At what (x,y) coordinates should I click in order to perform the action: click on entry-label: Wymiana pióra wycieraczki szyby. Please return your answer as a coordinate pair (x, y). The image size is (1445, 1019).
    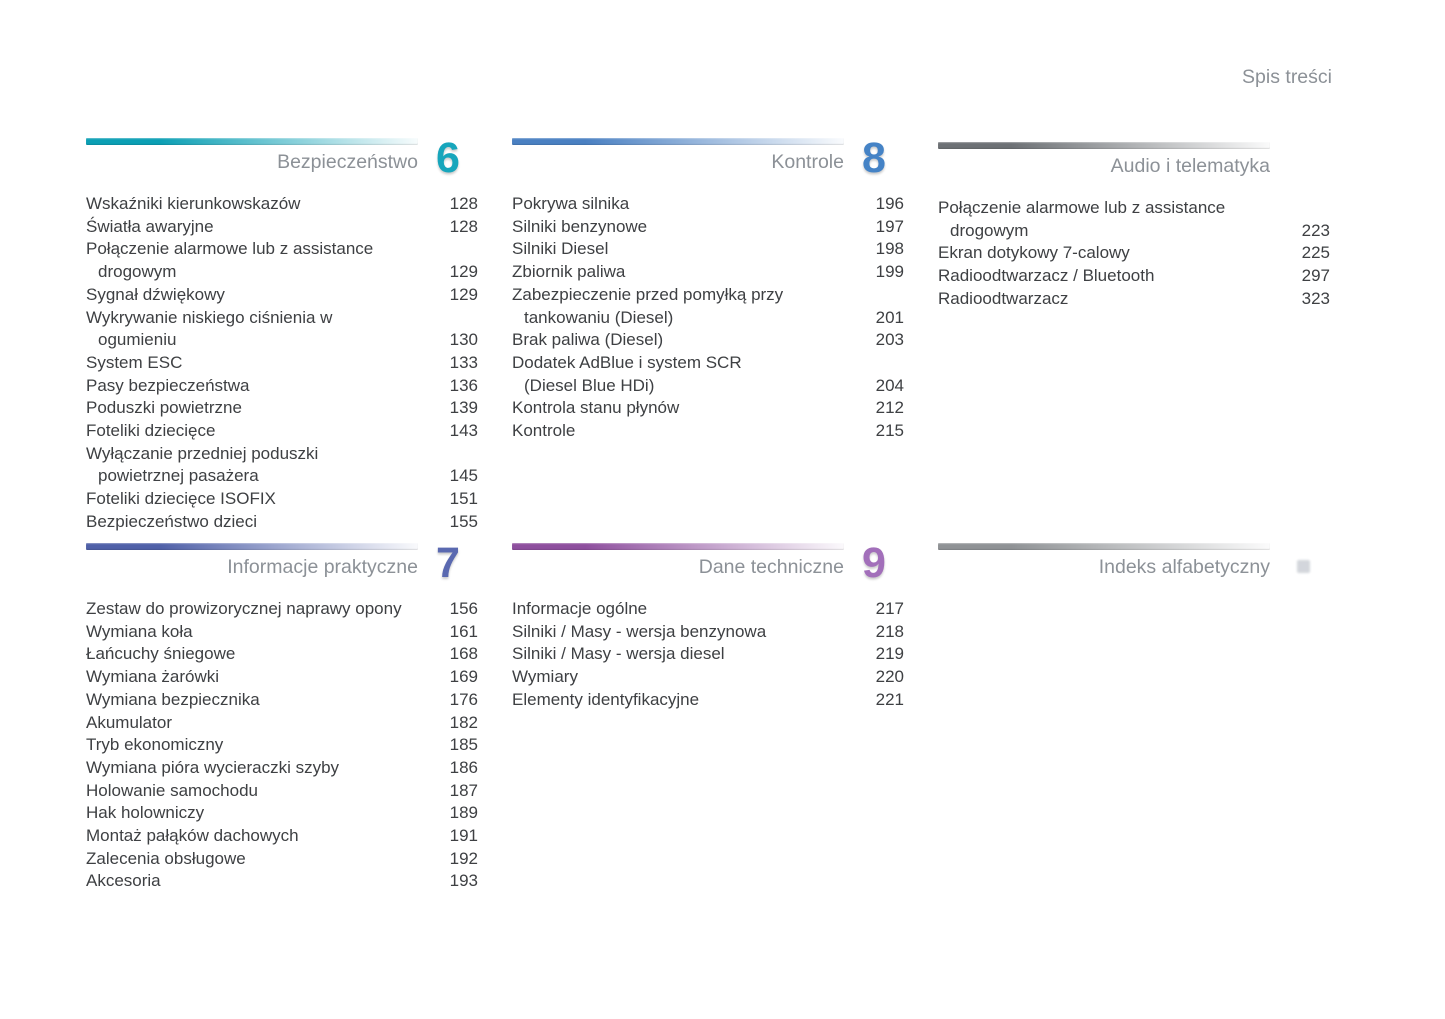
    Looking at the image, I should click on (213, 767).